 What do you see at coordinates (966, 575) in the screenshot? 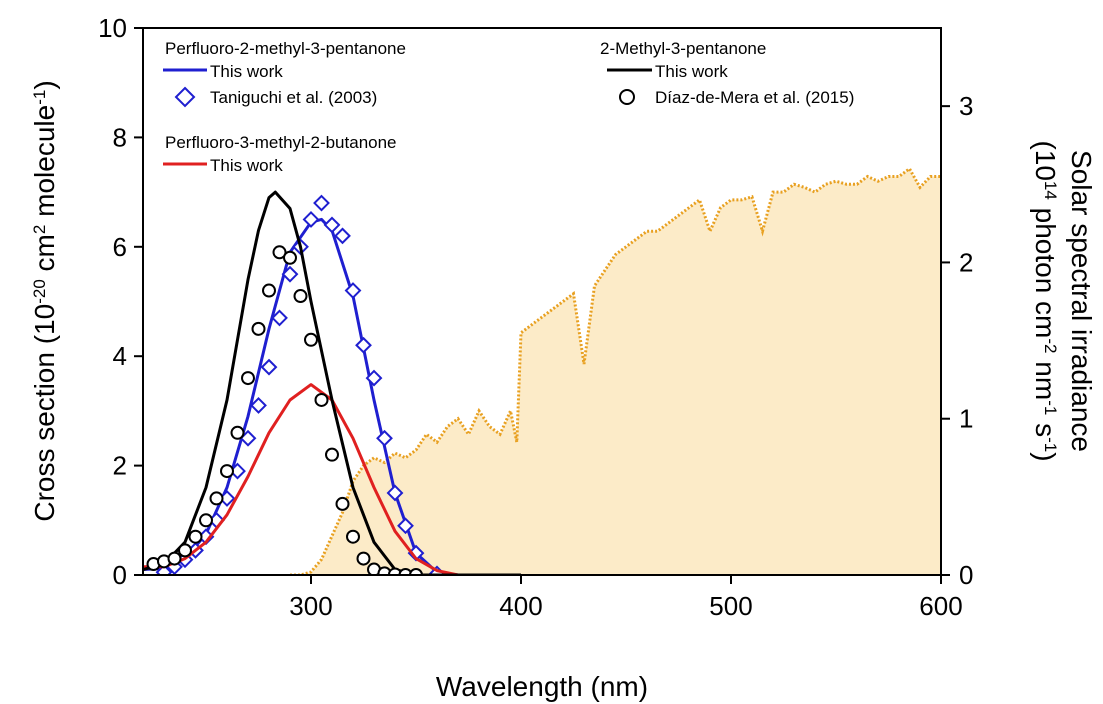
I see `y-right-tick-label: 0` at bounding box center [966, 575].